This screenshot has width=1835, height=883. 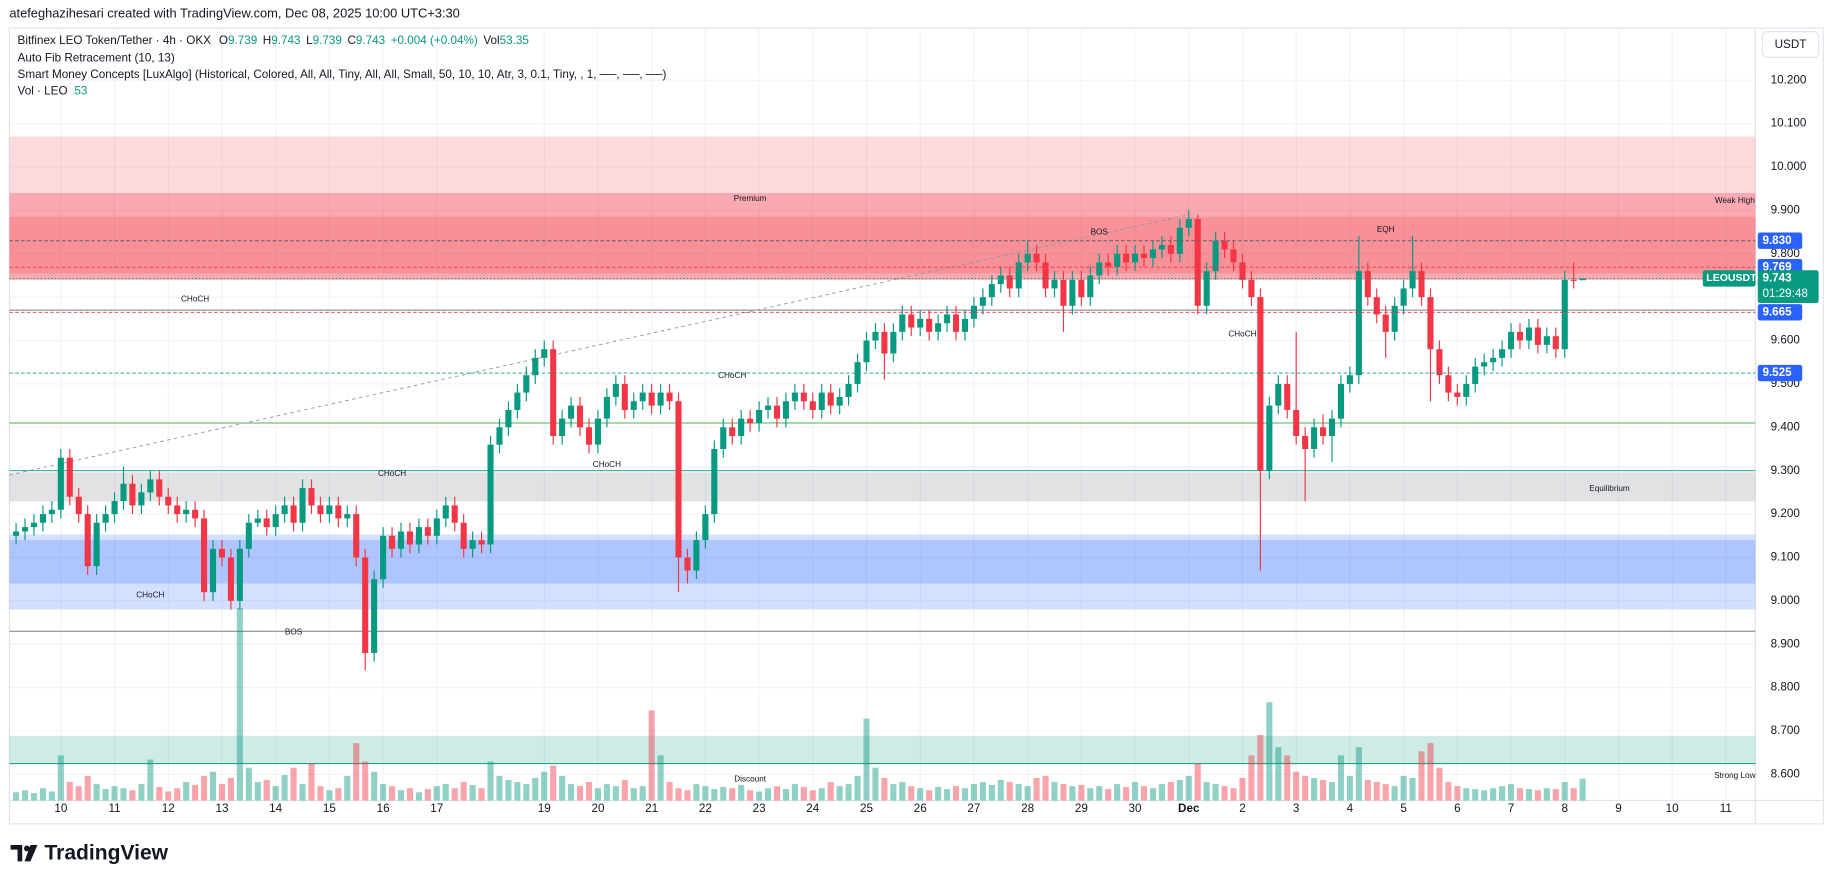 I want to click on x-tick-label: 13, so click(x=221, y=808).